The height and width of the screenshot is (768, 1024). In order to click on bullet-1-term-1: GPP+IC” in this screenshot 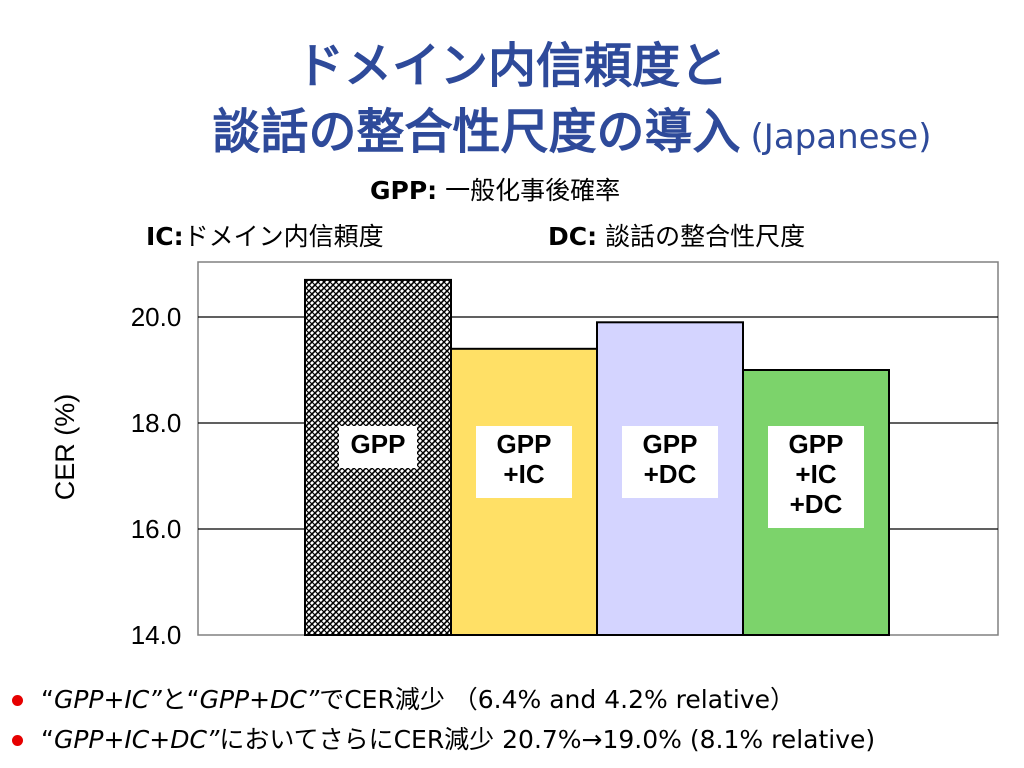, I will do `click(107, 699)`.